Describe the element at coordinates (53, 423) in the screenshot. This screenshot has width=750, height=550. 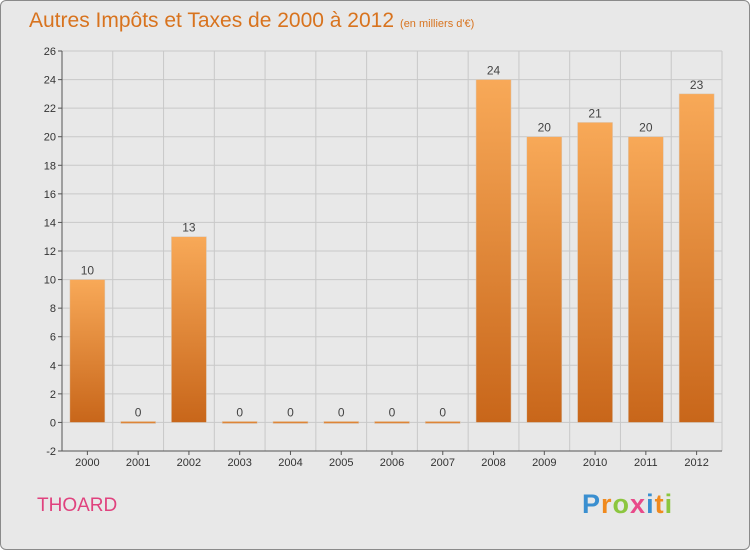
I see `y-tick-label: 0` at that location.